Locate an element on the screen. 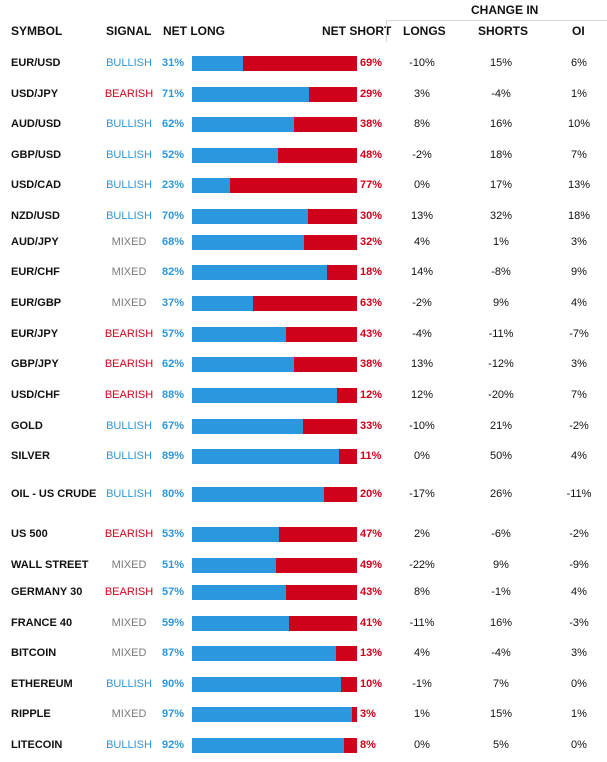  table-row: EUR/JPY BEARISH 57% 43% -4% -11% -7% is located at coordinates (303, 334).